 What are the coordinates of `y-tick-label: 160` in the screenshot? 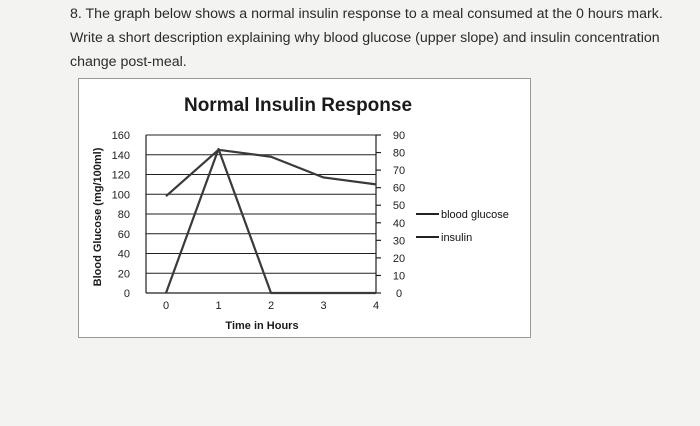 It's located at (121, 136).